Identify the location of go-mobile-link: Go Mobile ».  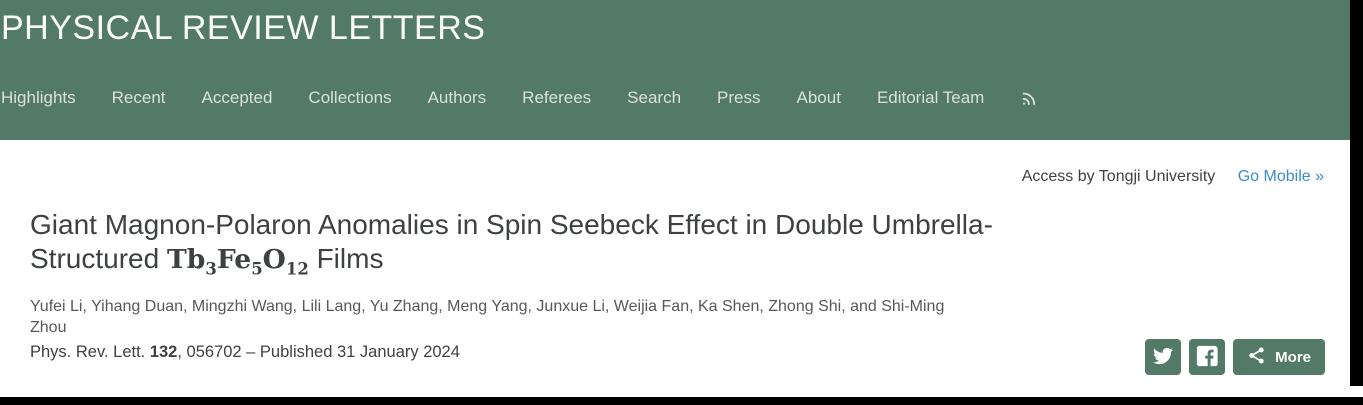
(1280, 176).